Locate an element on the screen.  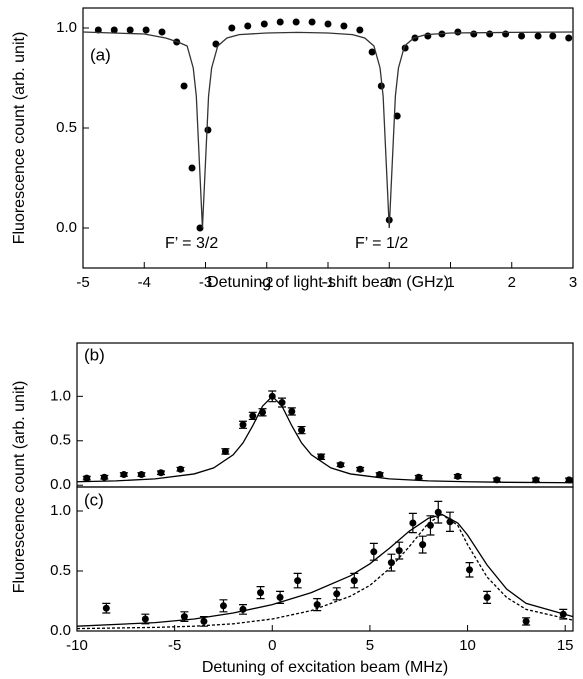
x-tick-label: -10 is located at coordinates (77, 645).